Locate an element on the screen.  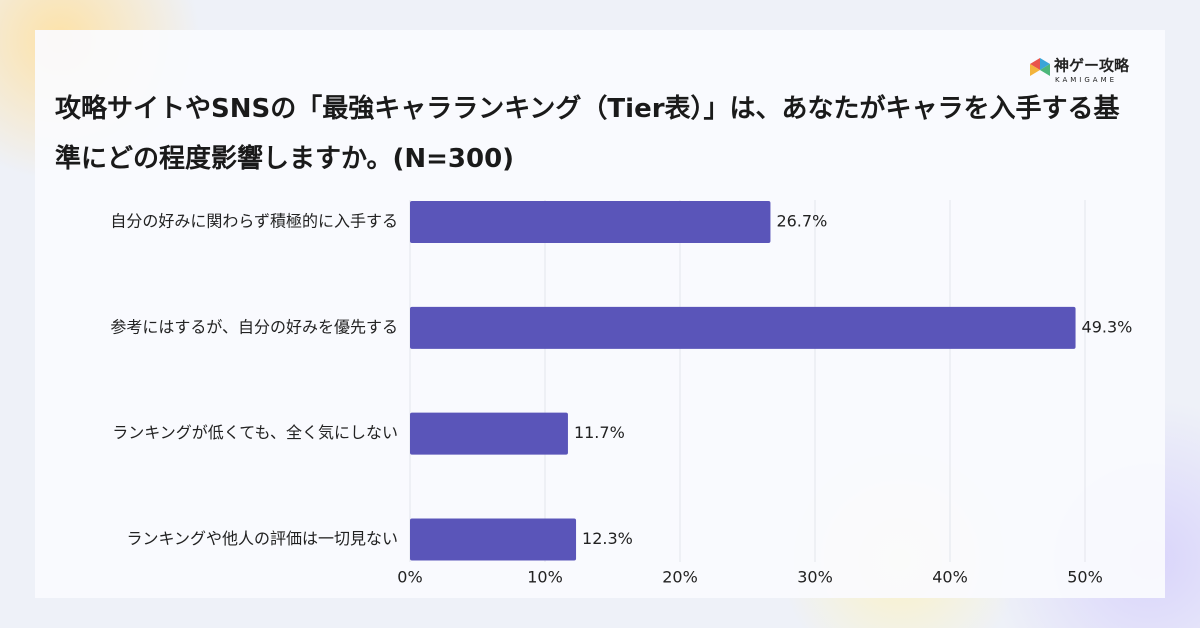
logo-subtitle: KAMIGAME is located at coordinates (1086, 80).